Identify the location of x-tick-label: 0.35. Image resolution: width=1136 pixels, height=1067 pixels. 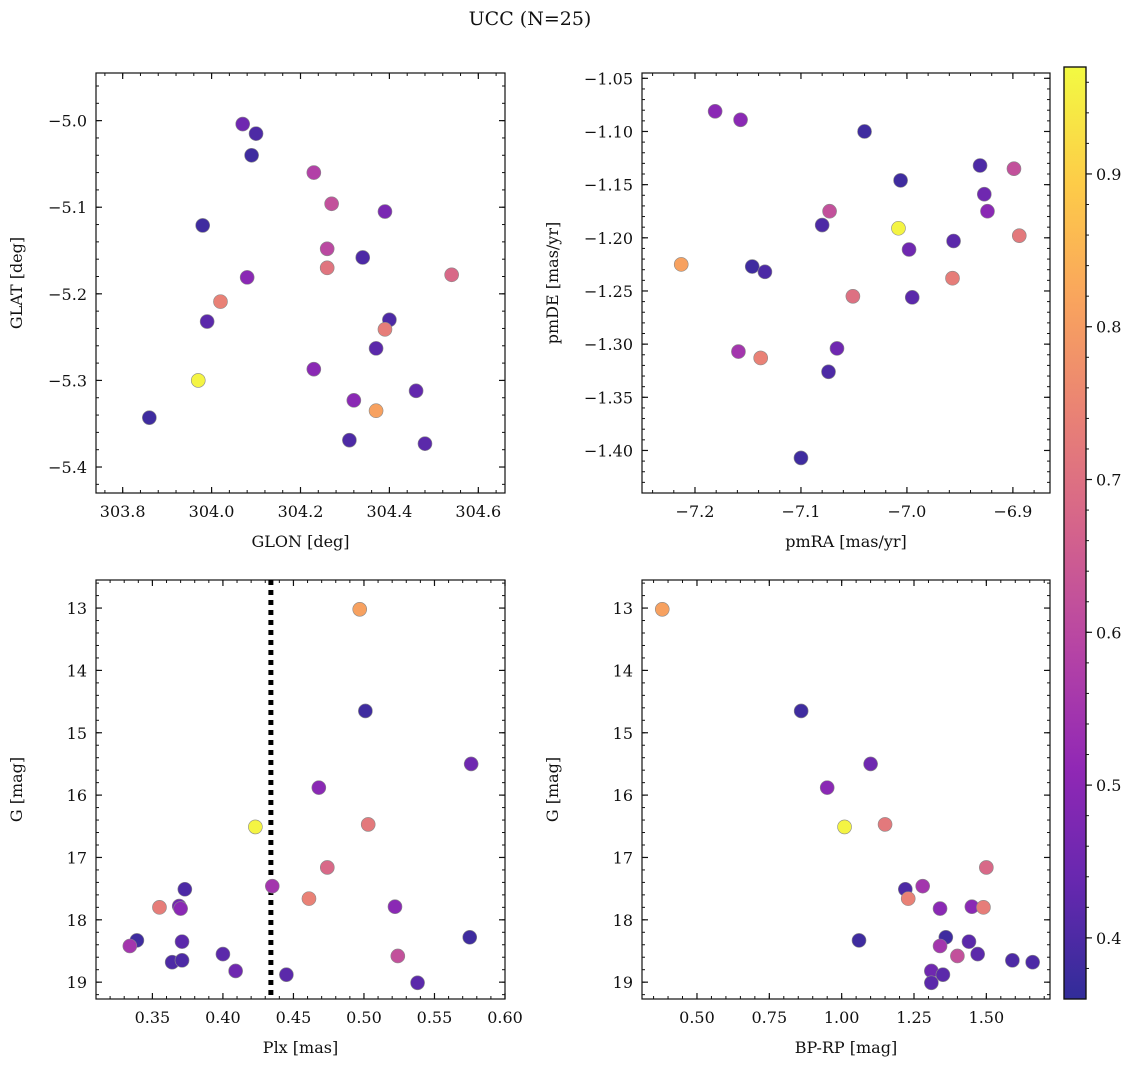
(153, 1017).